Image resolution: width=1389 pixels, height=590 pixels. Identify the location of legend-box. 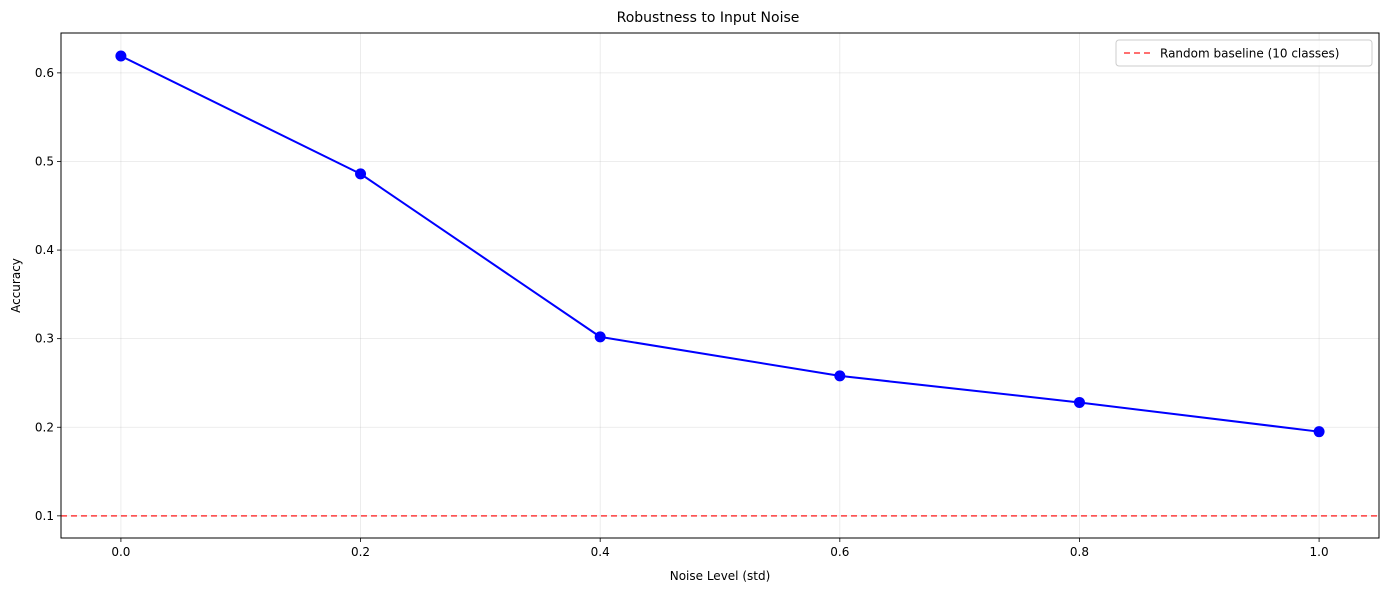
(1244, 53).